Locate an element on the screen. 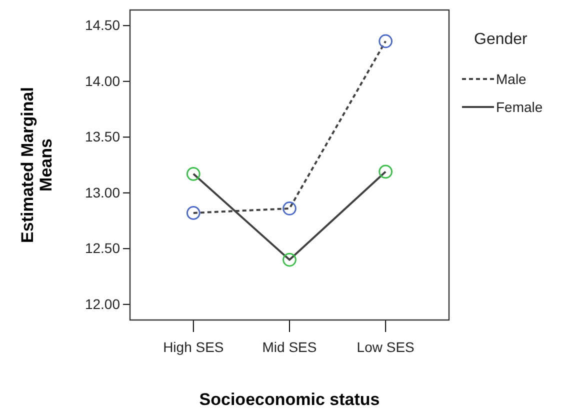 The width and height of the screenshot is (561, 416). y-tick-label: 12.50 is located at coordinates (102, 248).